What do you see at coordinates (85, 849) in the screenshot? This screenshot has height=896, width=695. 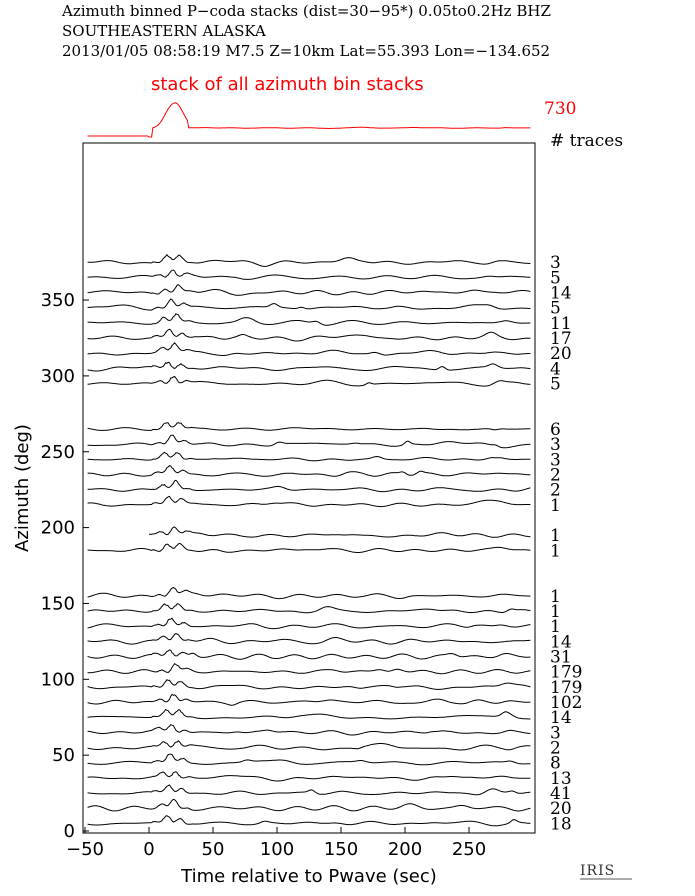 I see `x-tick-label: −50` at bounding box center [85, 849].